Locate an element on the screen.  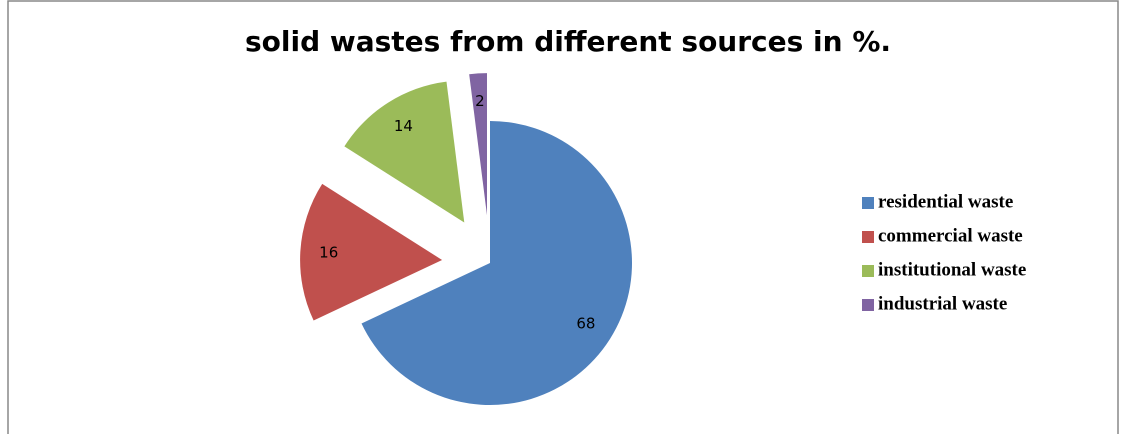
data-label: 68 is located at coordinates (585, 323).